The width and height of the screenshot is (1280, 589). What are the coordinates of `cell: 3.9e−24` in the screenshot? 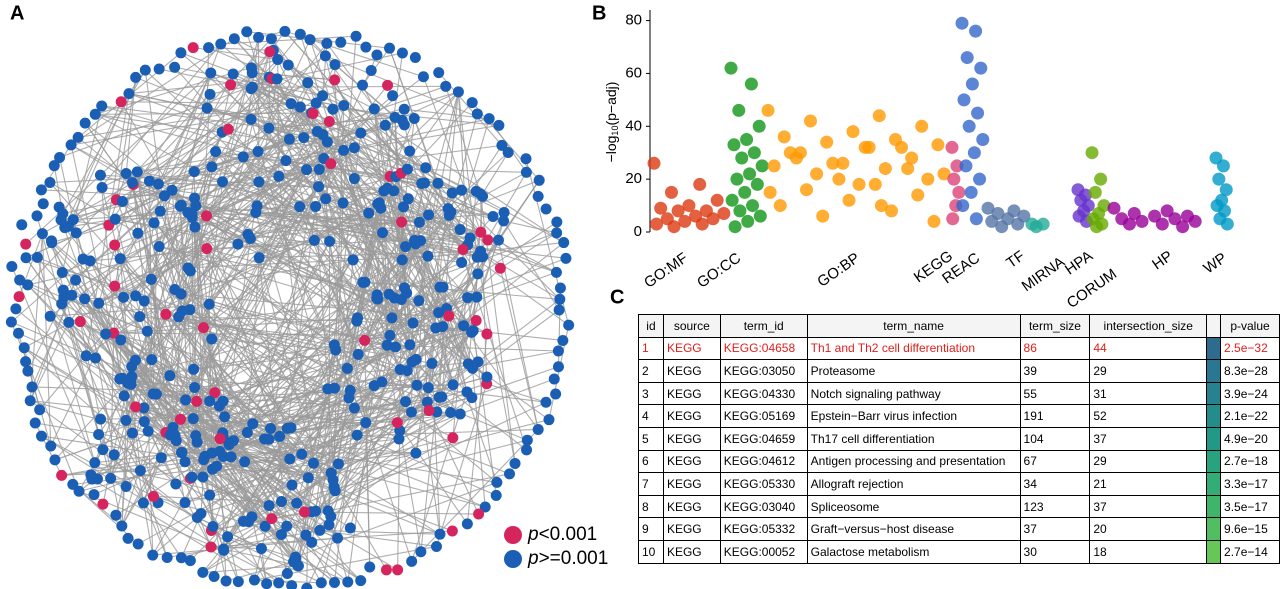 It's located at (1250, 393).